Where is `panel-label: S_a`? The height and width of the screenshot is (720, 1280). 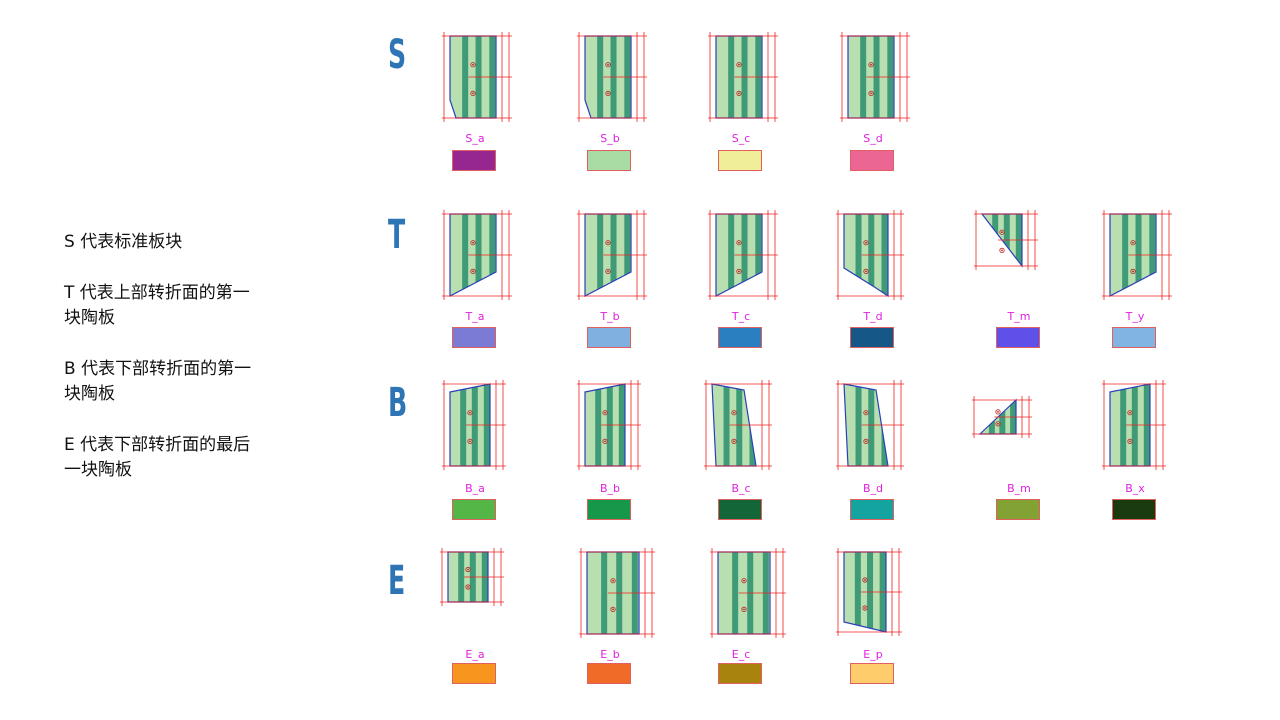 panel-label: S_a is located at coordinates (475, 138).